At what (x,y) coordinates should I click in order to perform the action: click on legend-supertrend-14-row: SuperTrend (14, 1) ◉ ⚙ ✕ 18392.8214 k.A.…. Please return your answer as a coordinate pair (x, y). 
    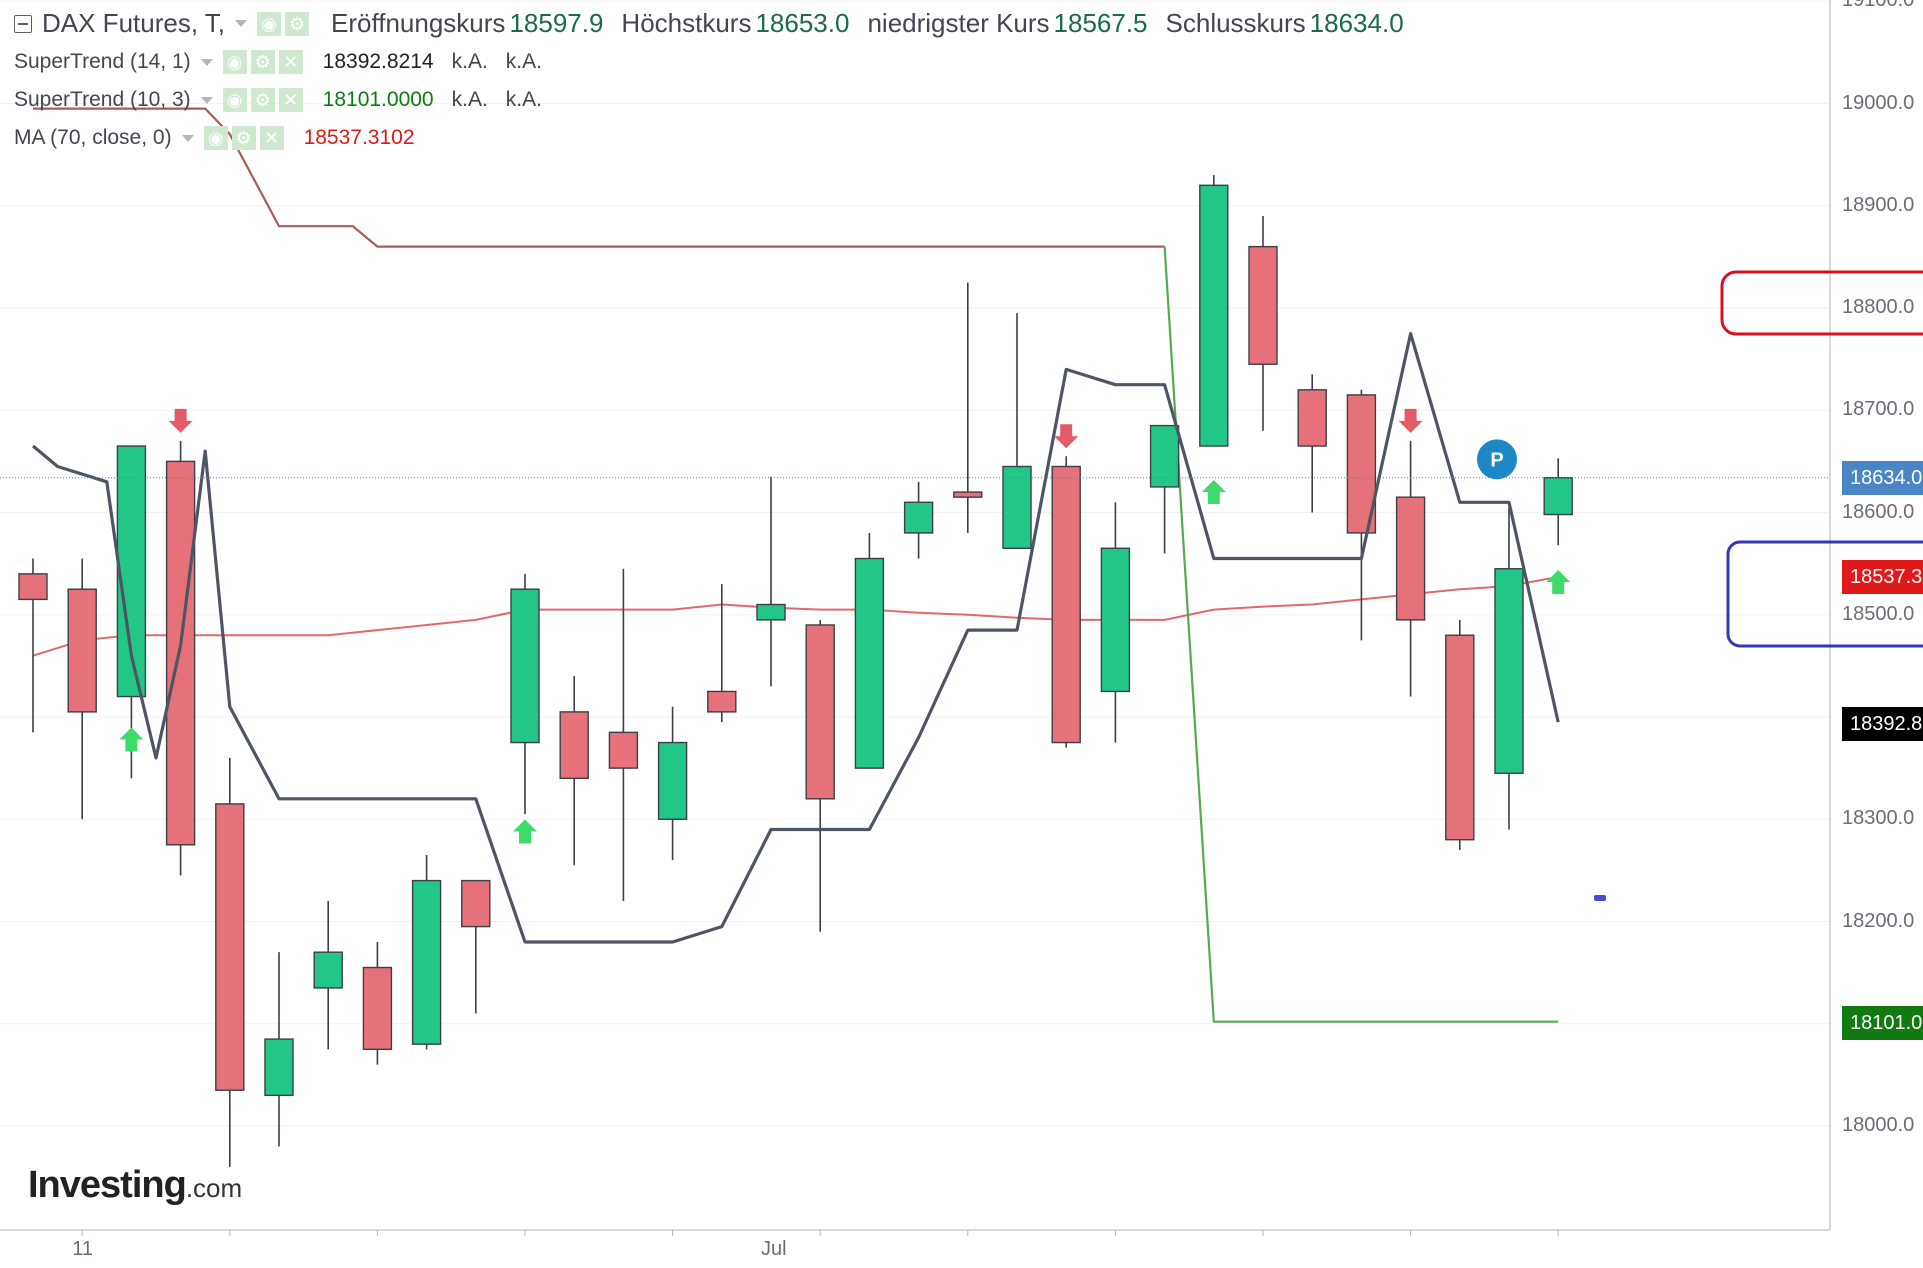
    Looking at the image, I should click on (278, 62).